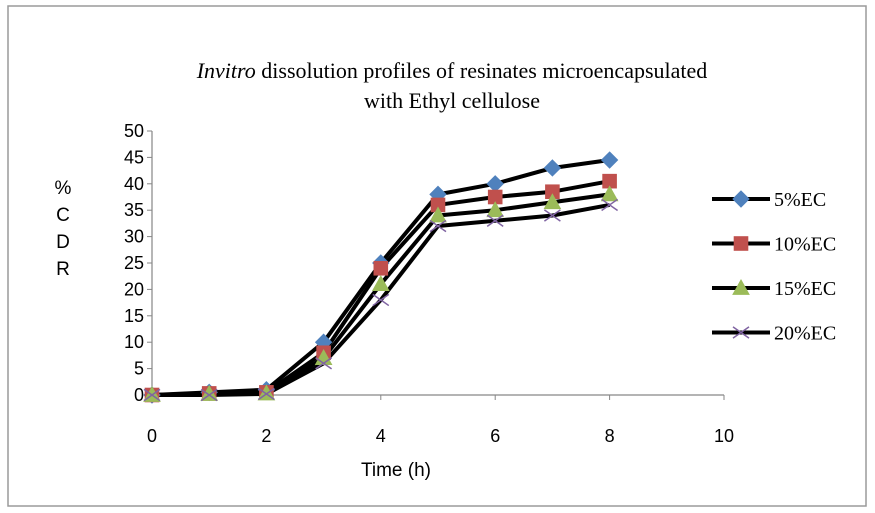 This screenshot has height=513, width=875. What do you see at coordinates (396, 470) in the screenshot?
I see `x-axis-label: Time (h)` at bounding box center [396, 470].